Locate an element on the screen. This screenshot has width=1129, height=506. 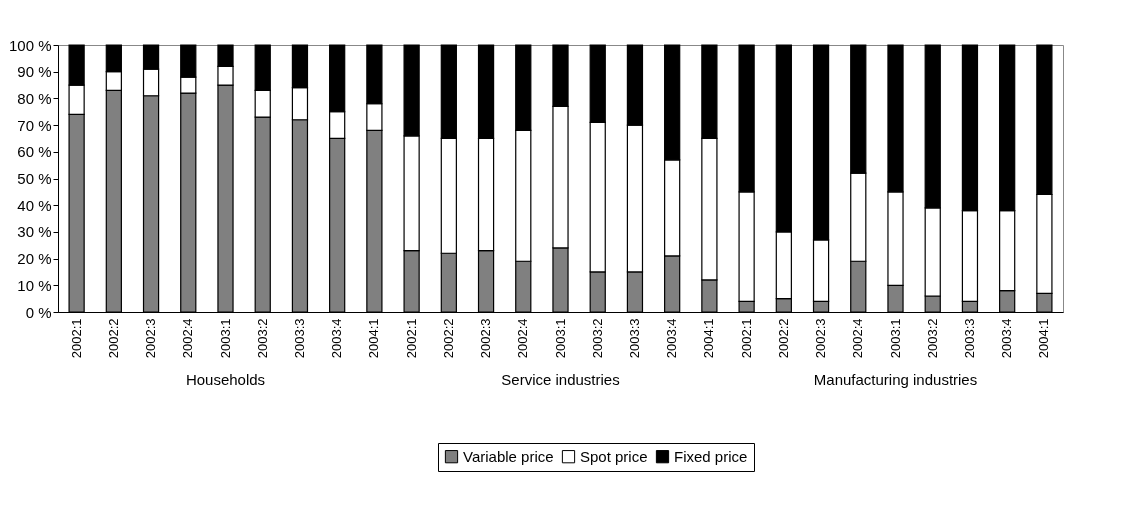
text: Manufacturing industries is located at coordinates (895, 379).